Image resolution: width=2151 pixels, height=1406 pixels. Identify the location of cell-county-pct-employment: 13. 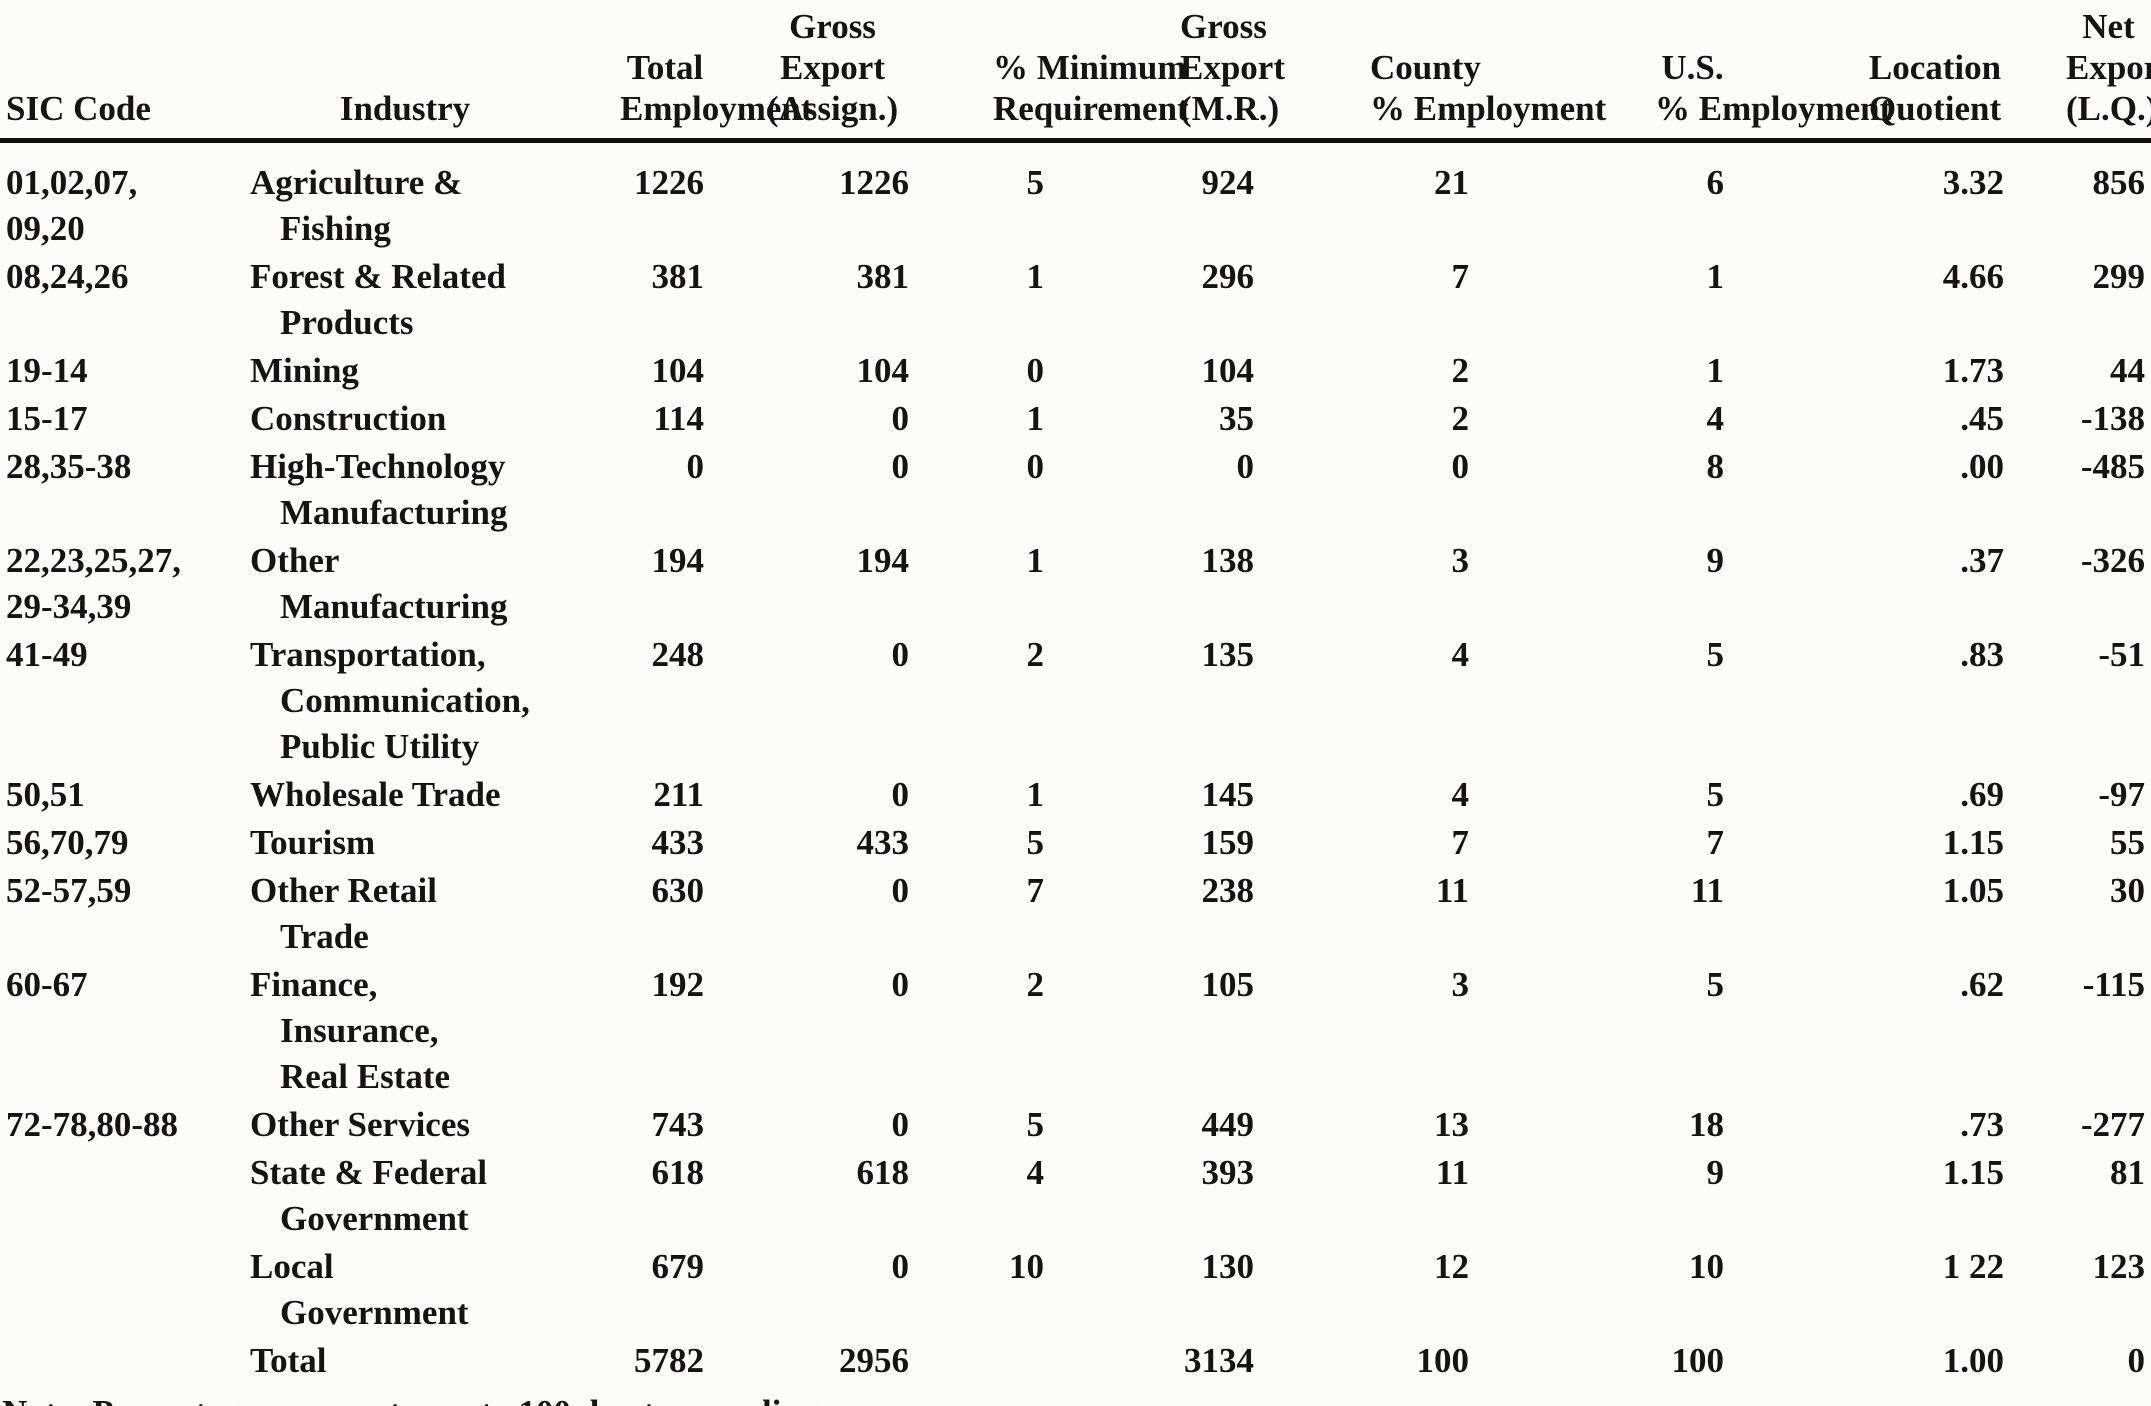
(1451, 1124).